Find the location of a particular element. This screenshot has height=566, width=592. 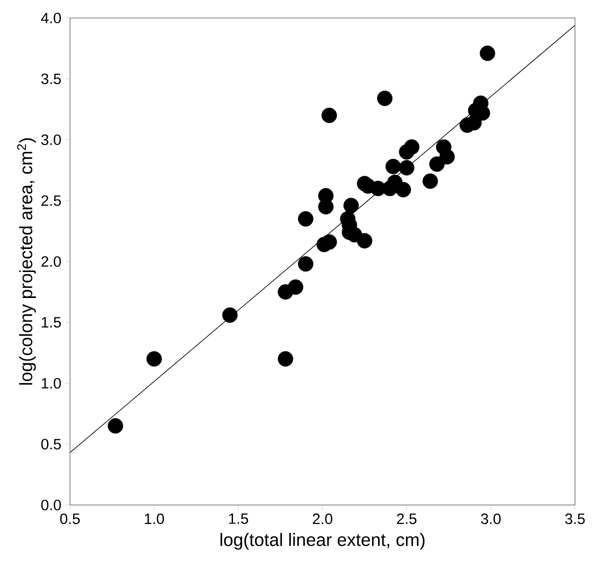

x-tick-label: 3.5 is located at coordinates (575, 519).